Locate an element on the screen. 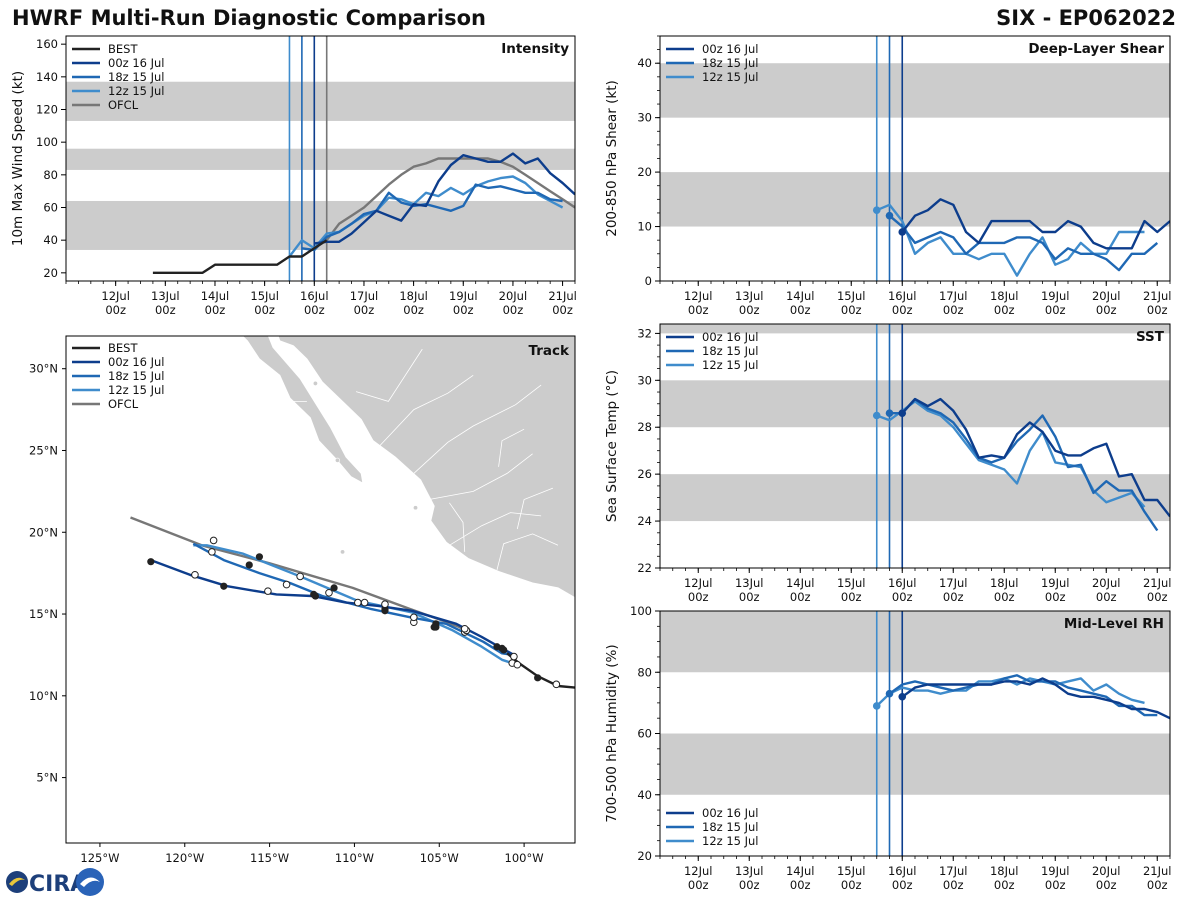 The width and height of the screenshot is (1200, 900). rh-series-00z-16-jul is located at coordinates (1035, 698).